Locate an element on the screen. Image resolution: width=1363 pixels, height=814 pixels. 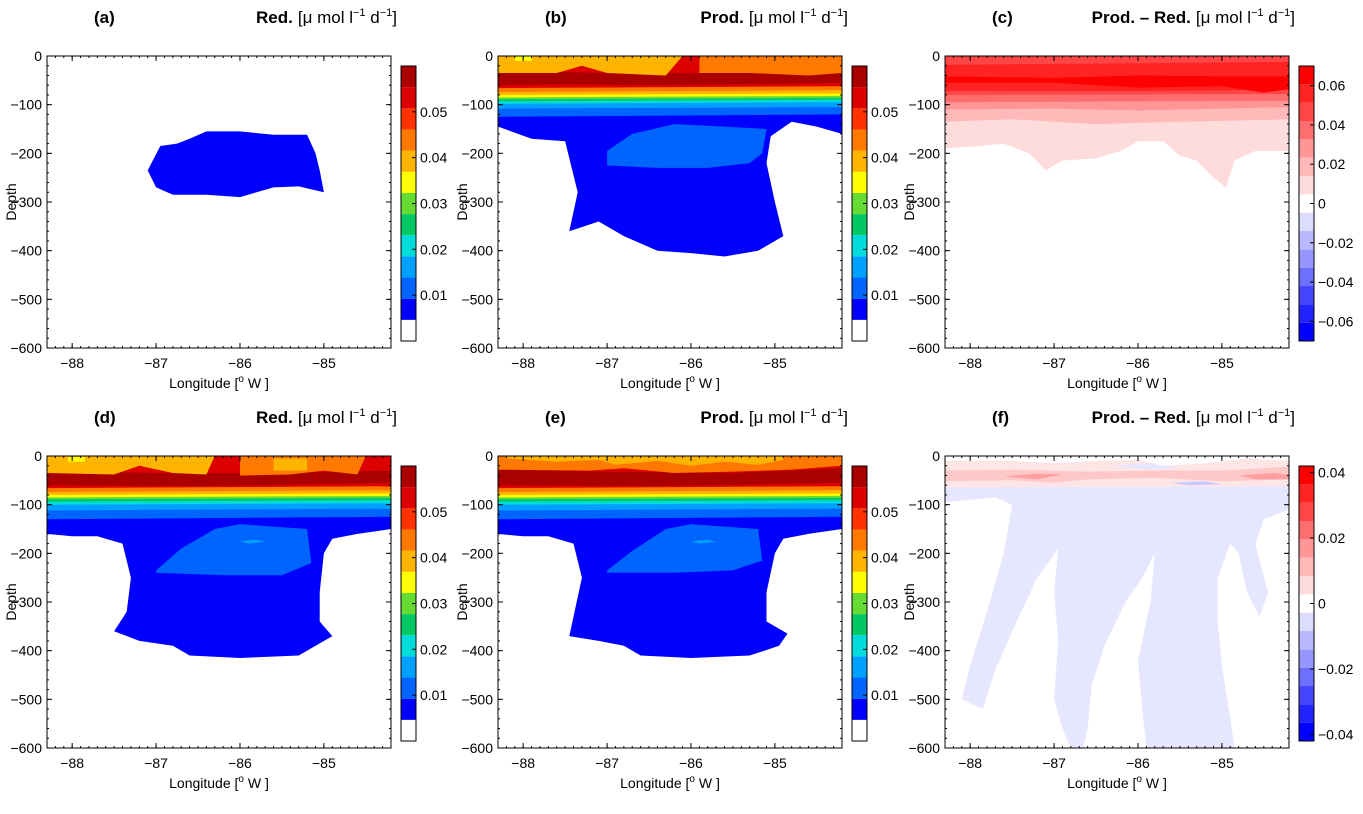
colorbar-label: 0.03 is located at coordinates (884, 604).